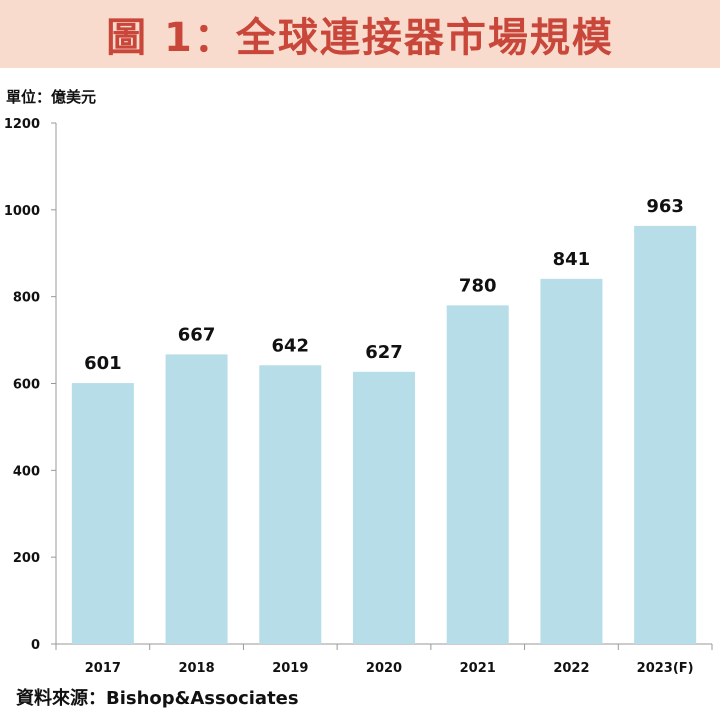  What do you see at coordinates (26, 558) in the screenshot?
I see `y-tick-label: 200` at bounding box center [26, 558].